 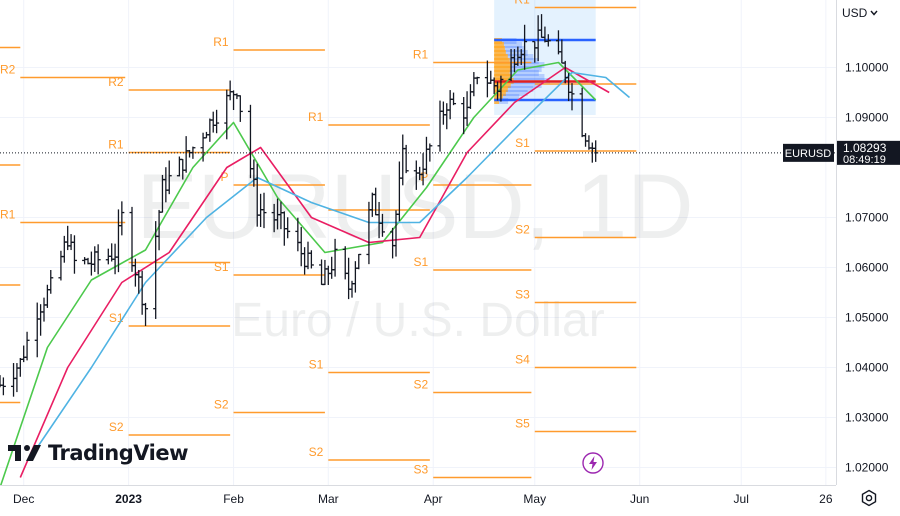 What do you see at coordinates (233, 499) in the screenshot?
I see `time-tick-label: Feb` at bounding box center [233, 499].